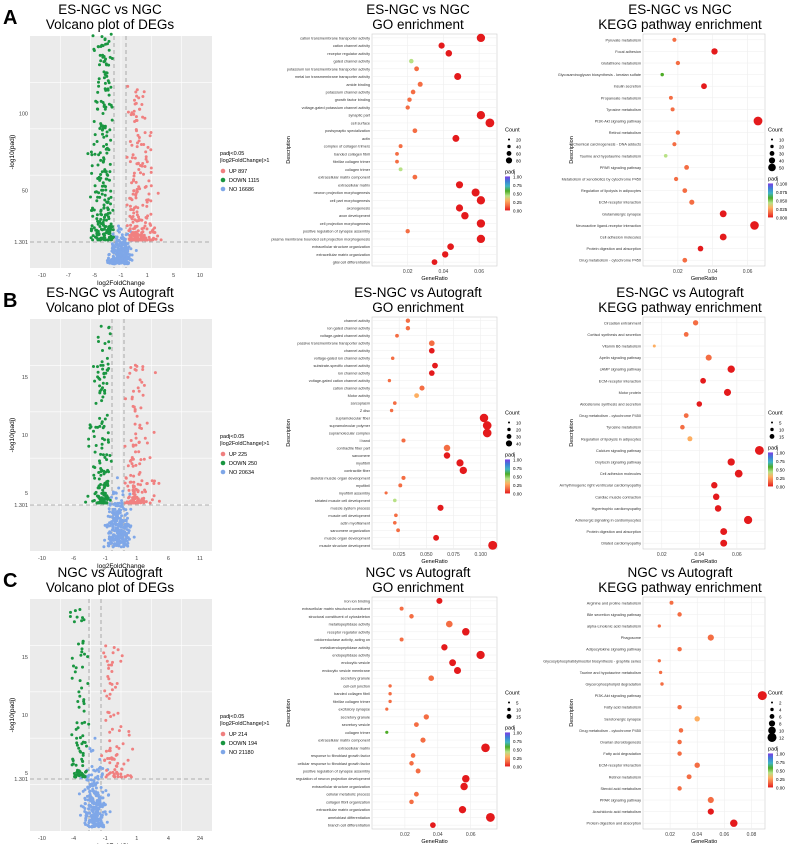 This screenshot has width=789, height=844. I want to click on volcano-y-tick: 15, so click(25, 378).